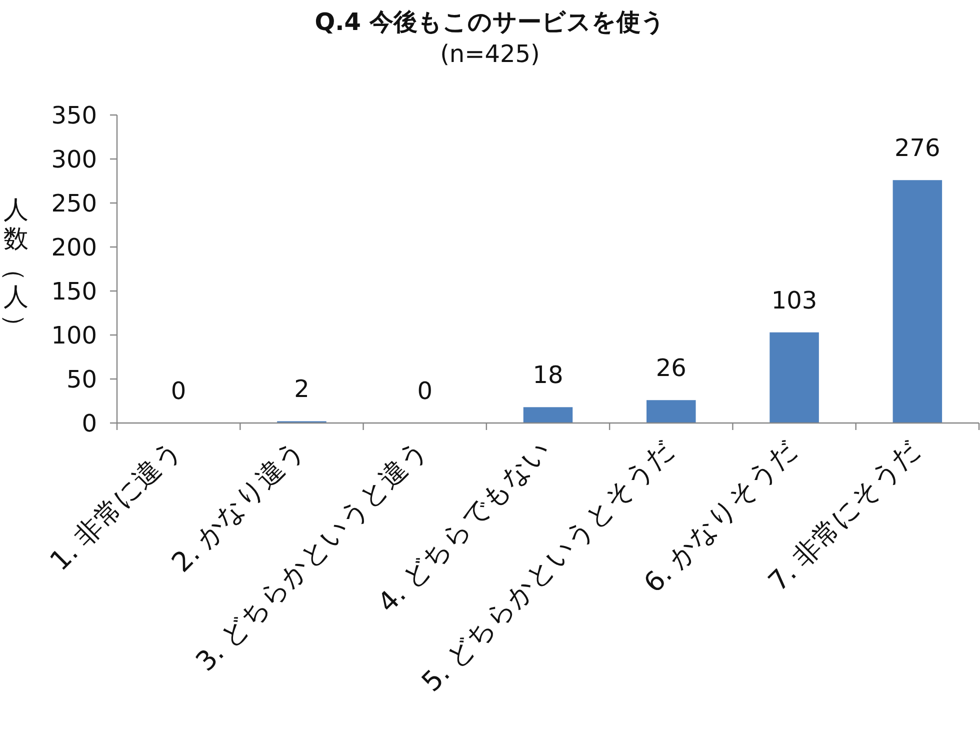  I want to click on data-label: 2, so click(302, 389).